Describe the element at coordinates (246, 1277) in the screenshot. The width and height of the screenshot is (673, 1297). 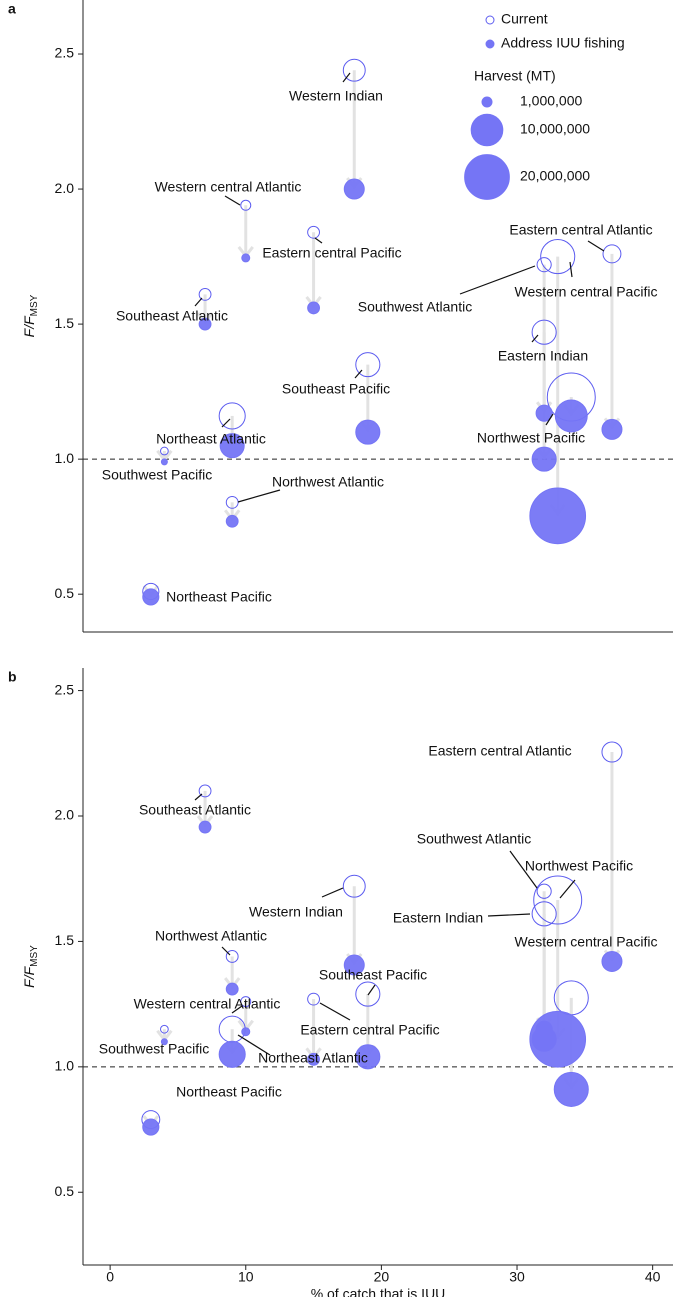
I see `x-tick-label: 10` at that location.